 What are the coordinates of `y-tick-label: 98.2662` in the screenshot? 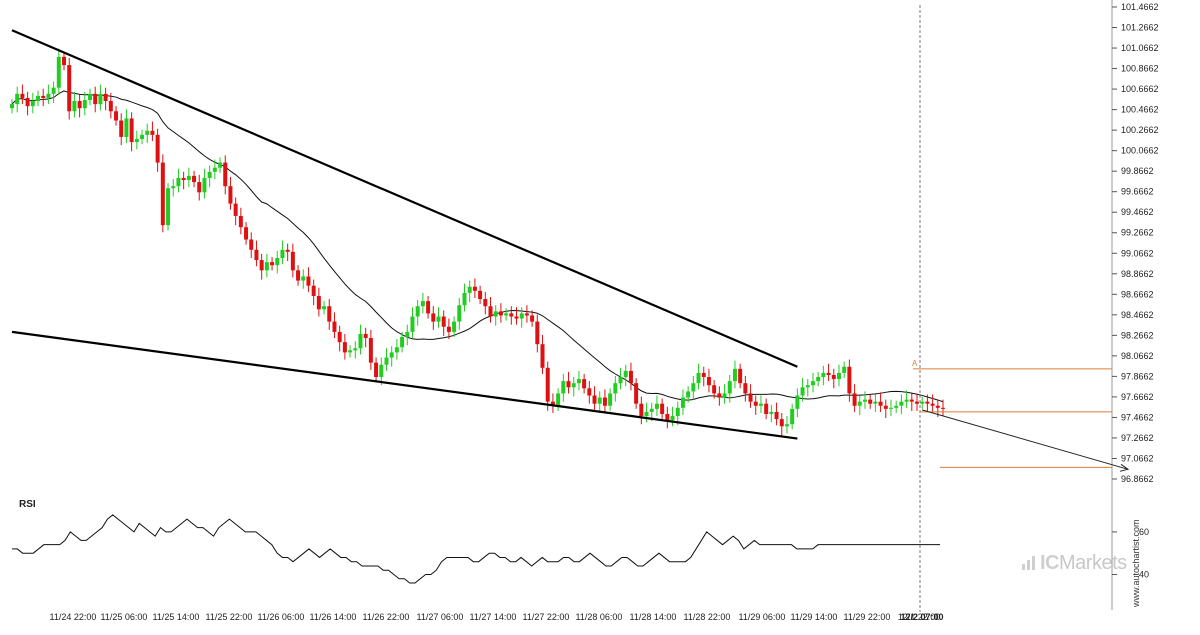 It's located at (1137, 335).